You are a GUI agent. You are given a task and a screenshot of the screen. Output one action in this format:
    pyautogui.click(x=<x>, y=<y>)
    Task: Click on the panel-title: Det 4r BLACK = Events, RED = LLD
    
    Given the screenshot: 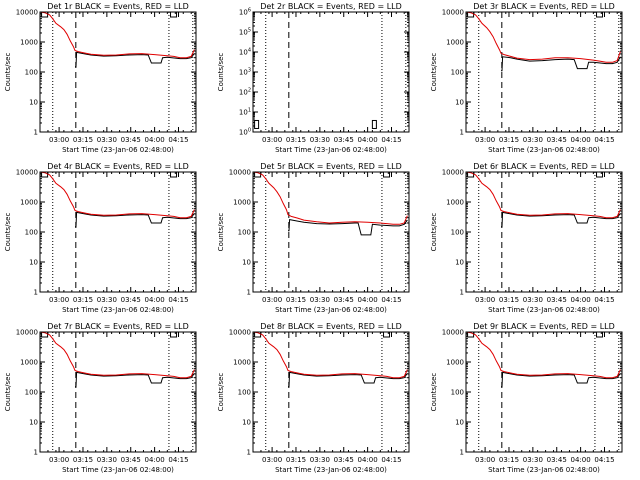 What is the action you would take?
    pyautogui.click(x=118, y=166)
    